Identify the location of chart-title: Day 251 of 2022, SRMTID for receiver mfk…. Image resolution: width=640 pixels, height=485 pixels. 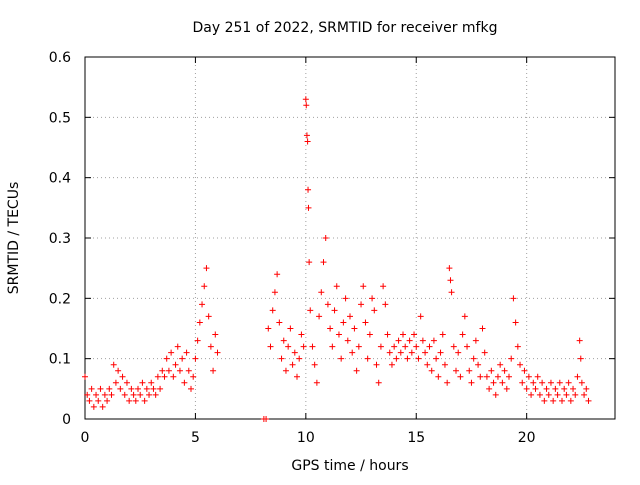
(345, 28).